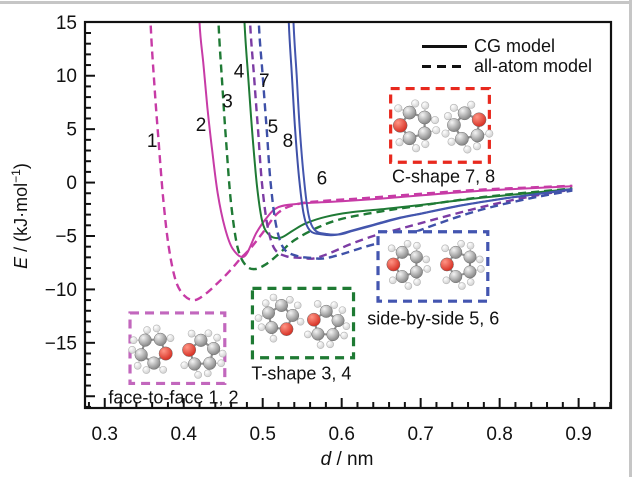 This screenshot has width=632, height=477. What do you see at coordinates (21, 219) in the screenshot?
I see `y-axis-unit: / (kJ·mol` at bounding box center [21, 219].